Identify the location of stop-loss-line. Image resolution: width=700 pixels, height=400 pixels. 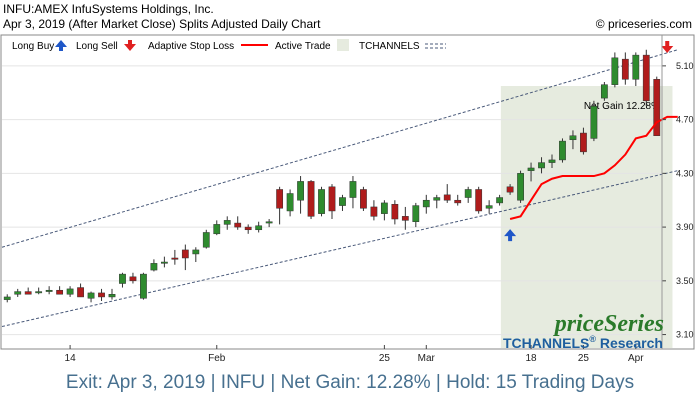
(593, 167).